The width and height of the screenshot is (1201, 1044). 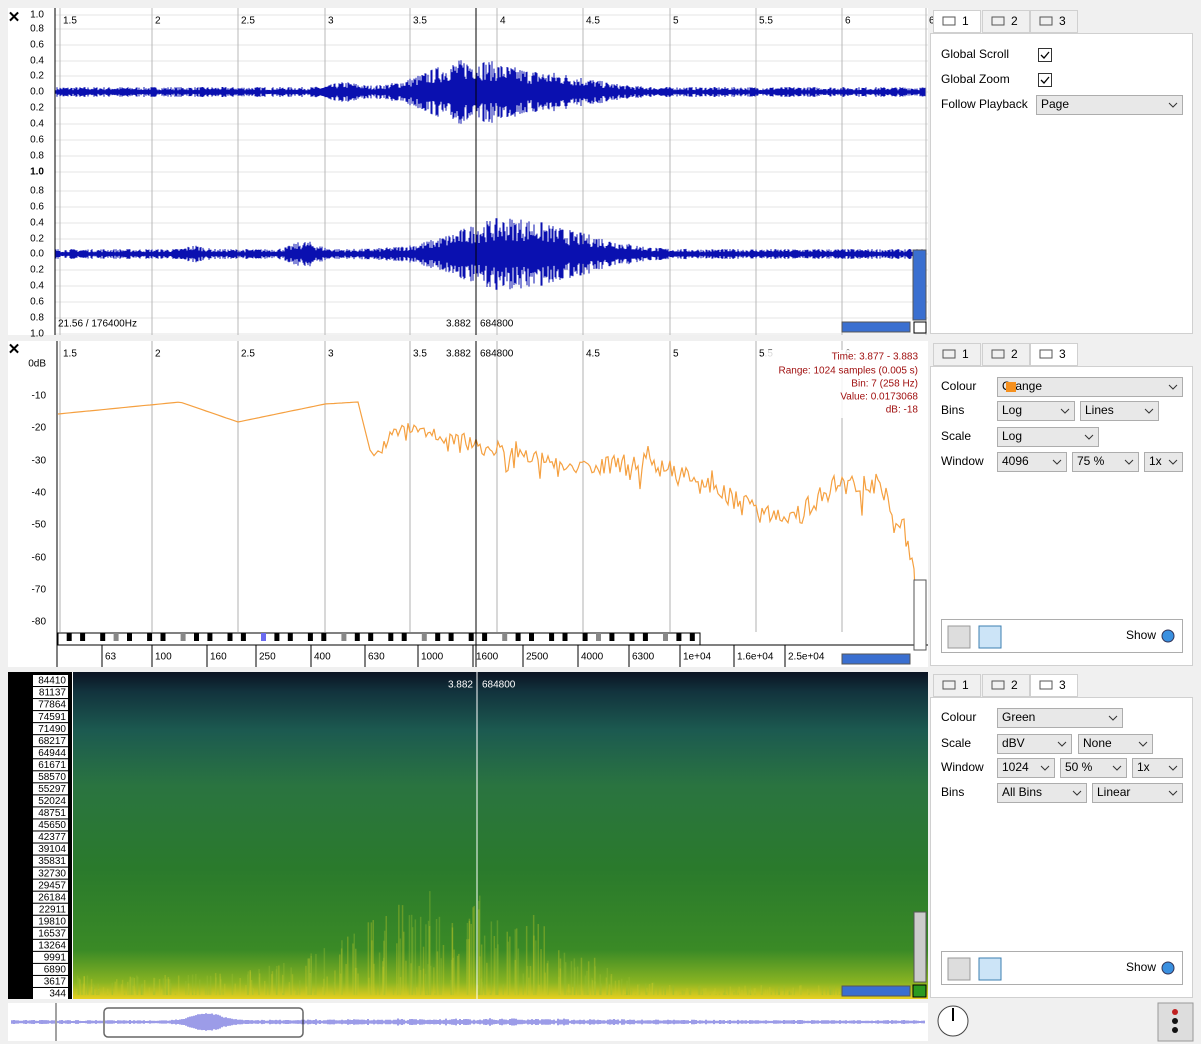 What do you see at coordinates (1061, 183) in the screenshot?
I see `property-panel` at bounding box center [1061, 183].